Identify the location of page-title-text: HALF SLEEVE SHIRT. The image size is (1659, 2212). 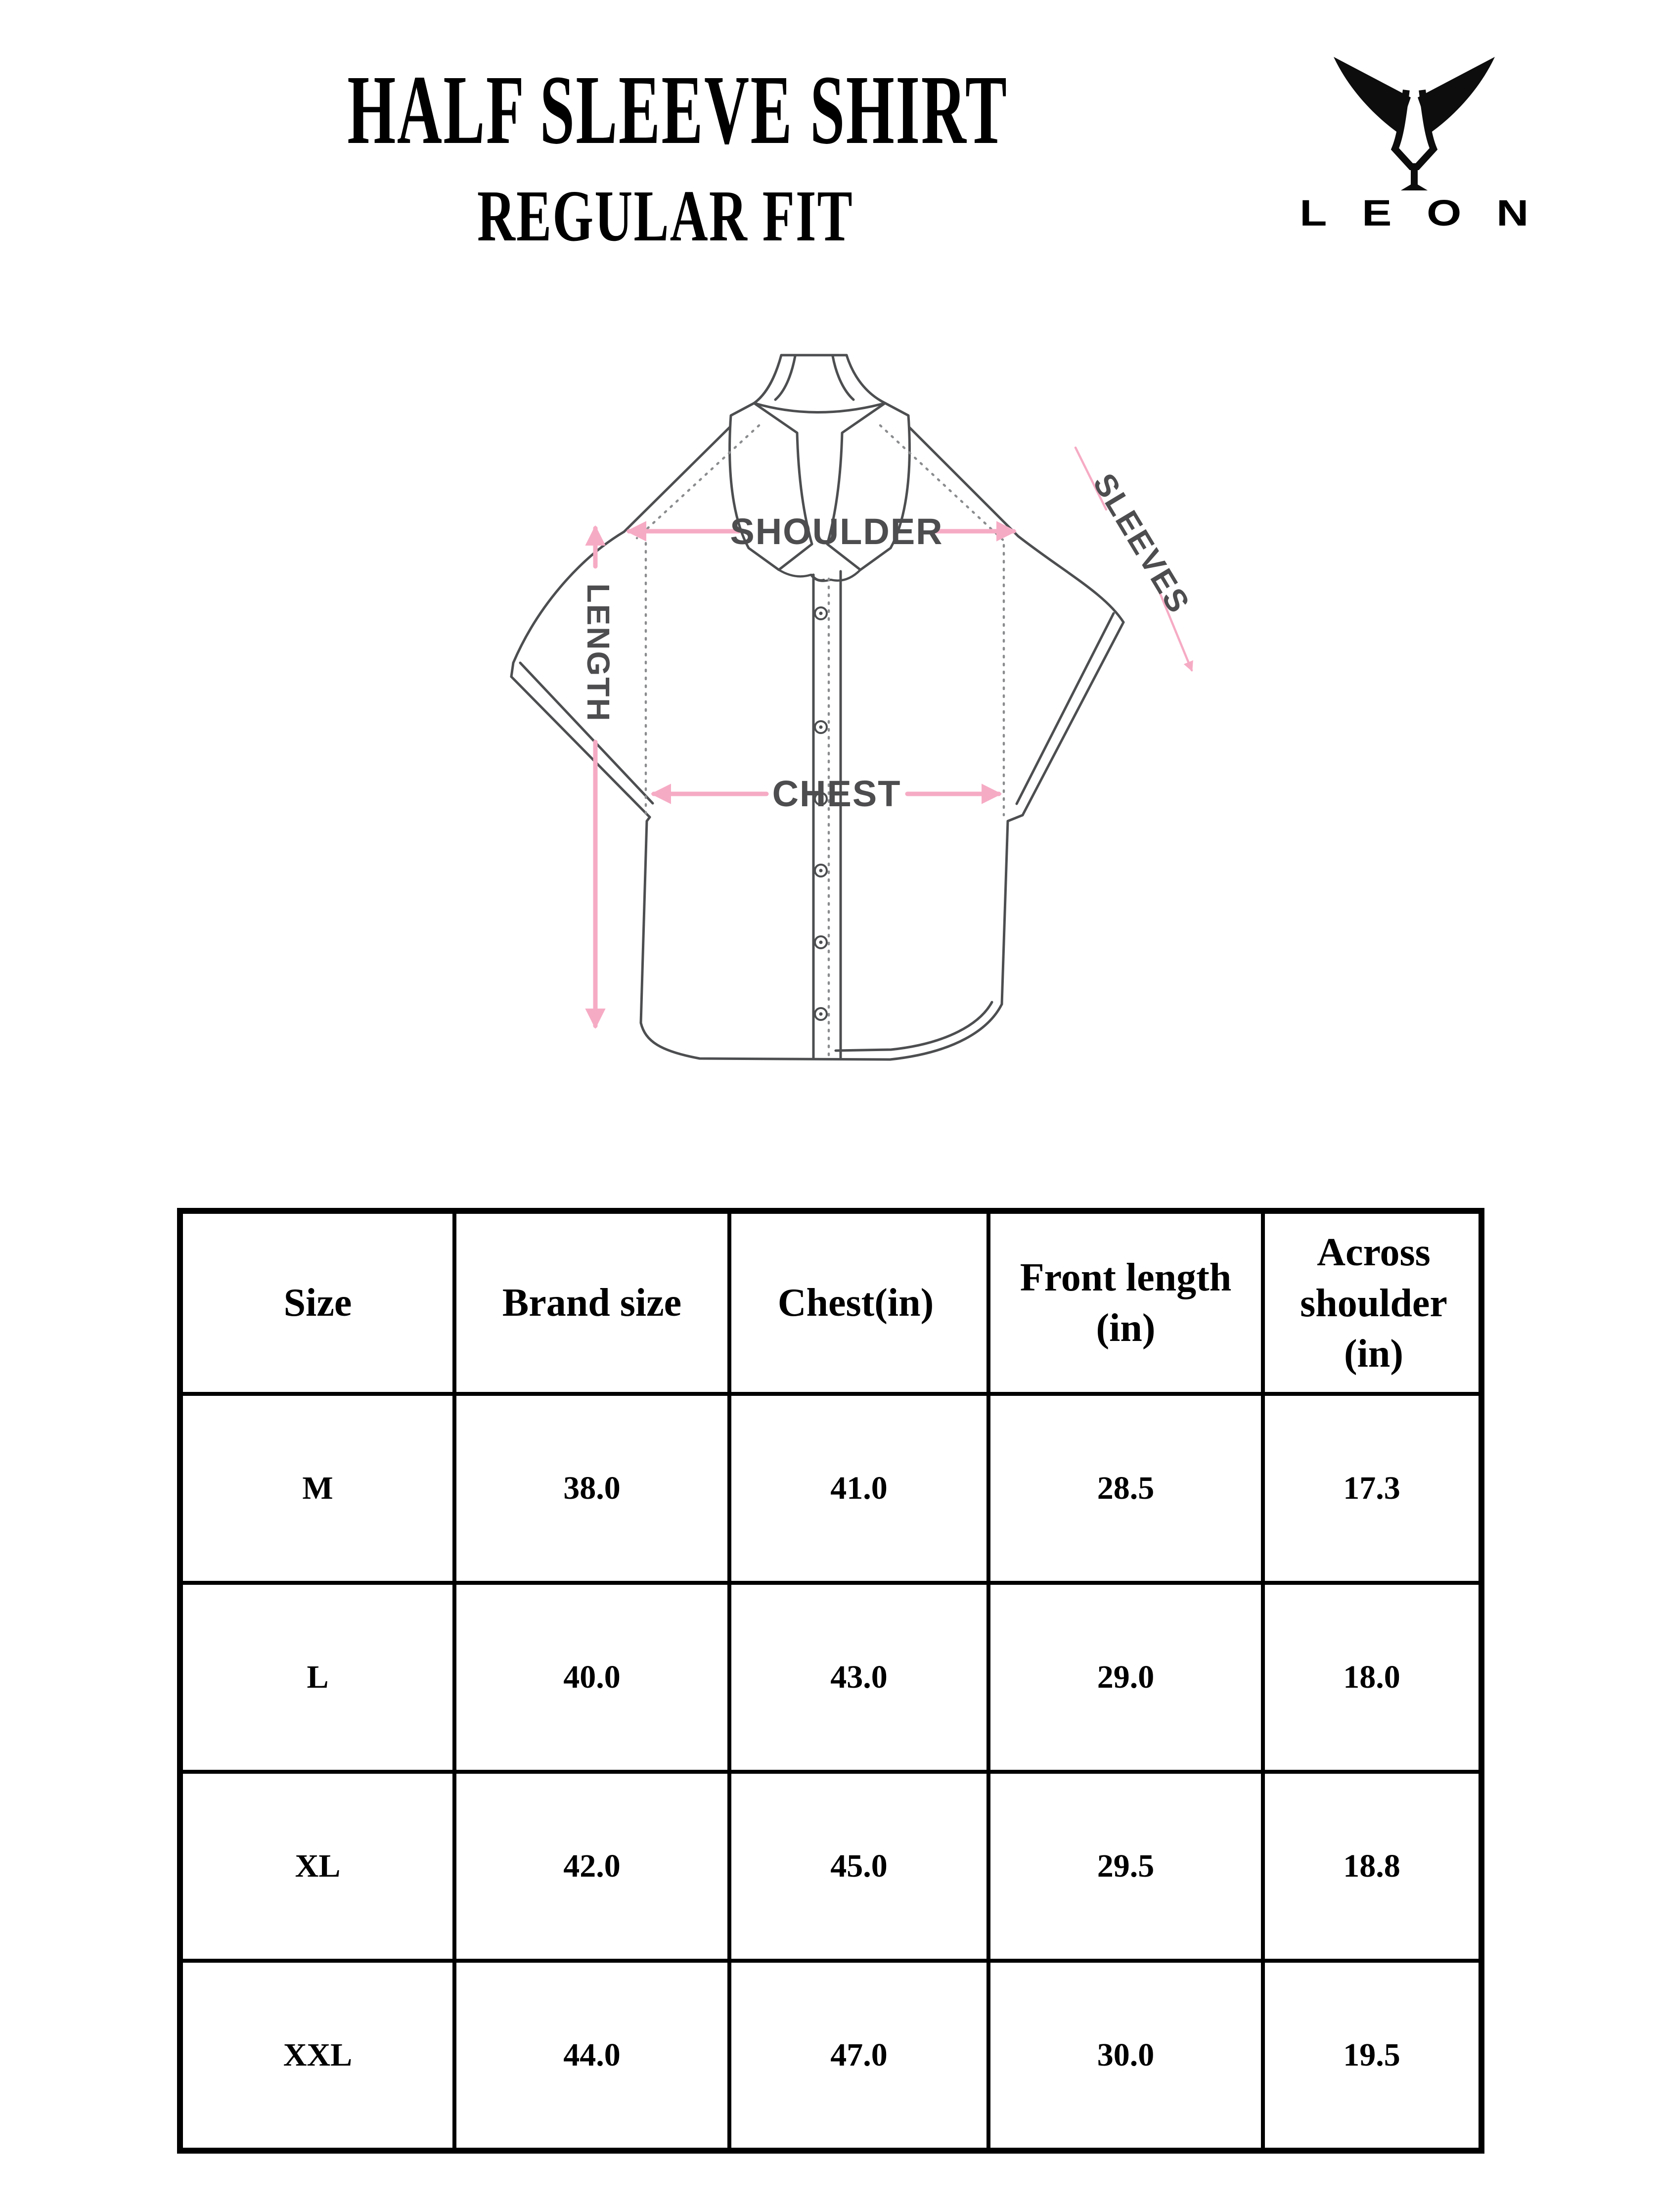
(677, 110).